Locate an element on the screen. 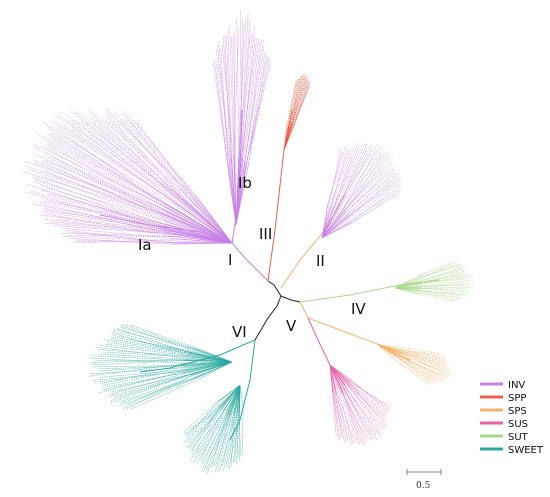 This screenshot has height=497, width=550. branch-sweet-stem is located at coordinates (197, 356).